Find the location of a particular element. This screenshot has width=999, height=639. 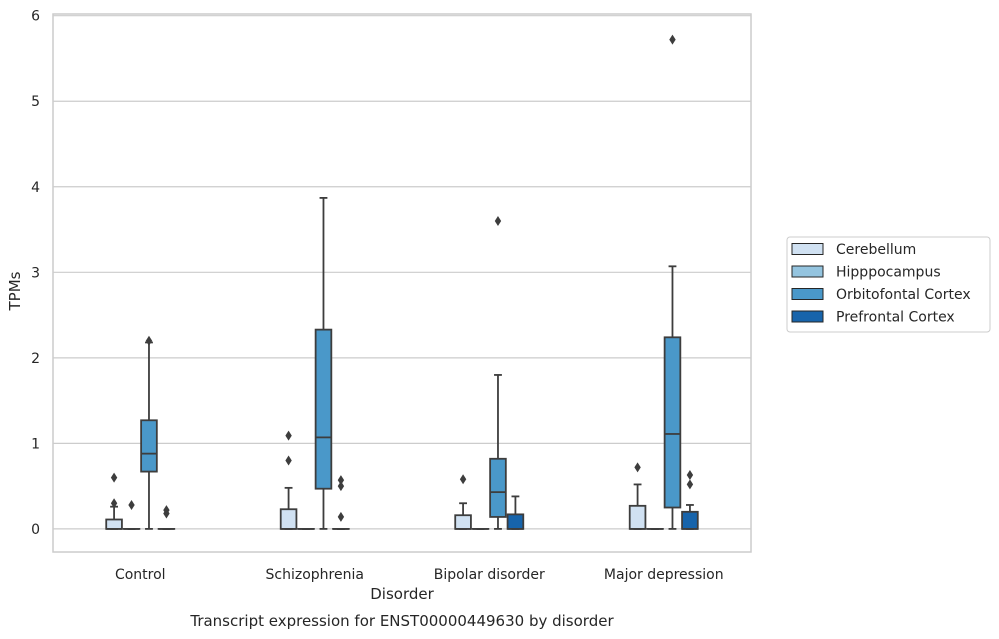

legend-frame is located at coordinates (888, 284).